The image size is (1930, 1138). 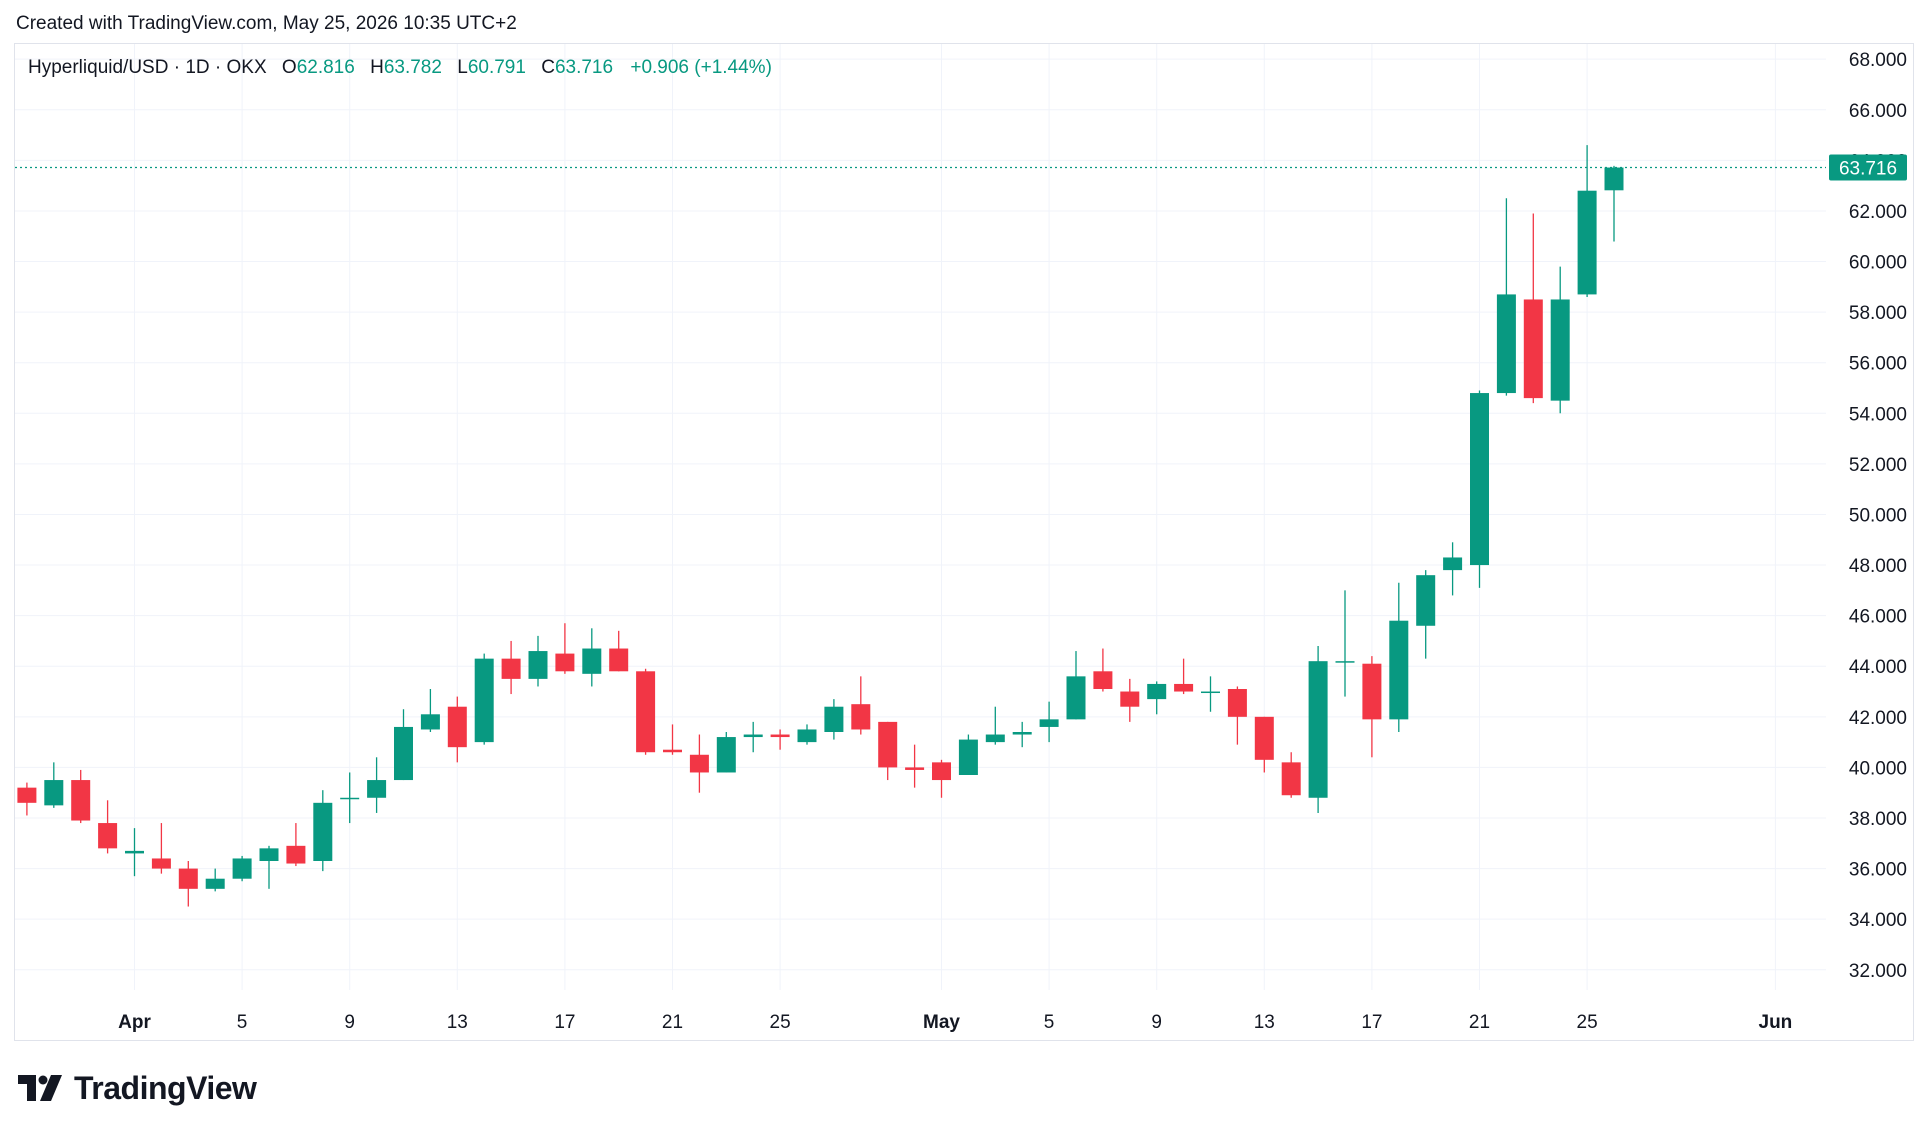 What do you see at coordinates (1156, 1022) in the screenshot?
I see `x-tick-label: 9` at bounding box center [1156, 1022].